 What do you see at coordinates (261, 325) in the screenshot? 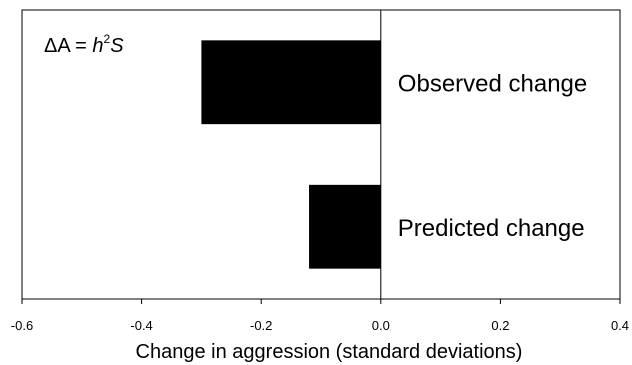
I see `x-tick-label: -0.2` at bounding box center [261, 325].